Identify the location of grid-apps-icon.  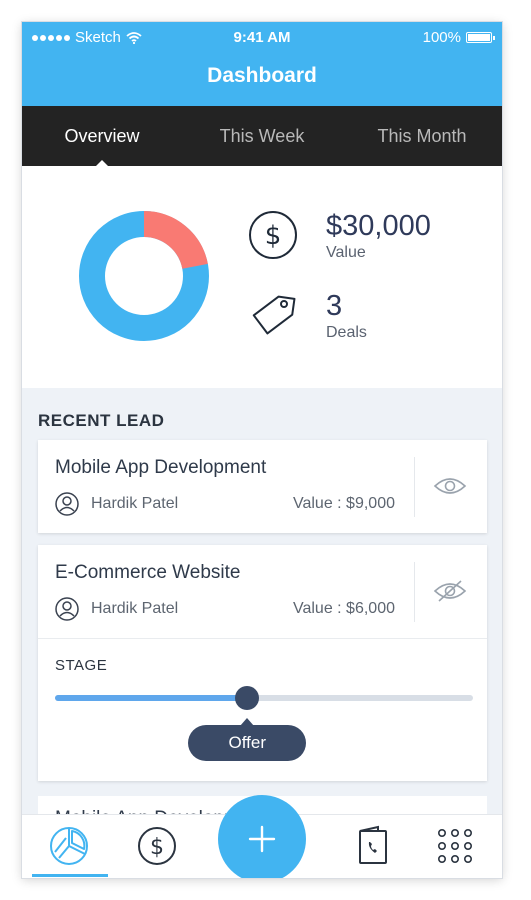
(455, 846).